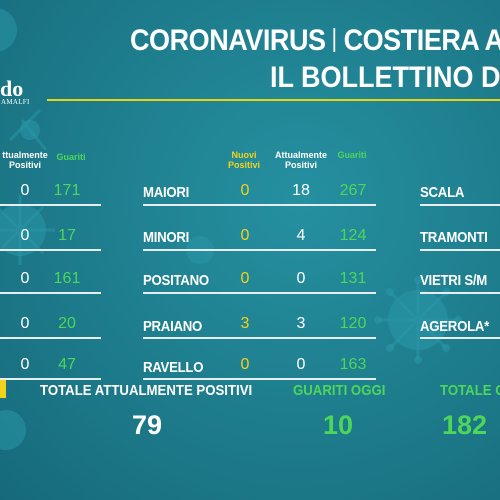 This screenshot has height=500, width=500. Describe the element at coordinates (259, 379) in the screenshot. I see `ravello-rule` at that location.